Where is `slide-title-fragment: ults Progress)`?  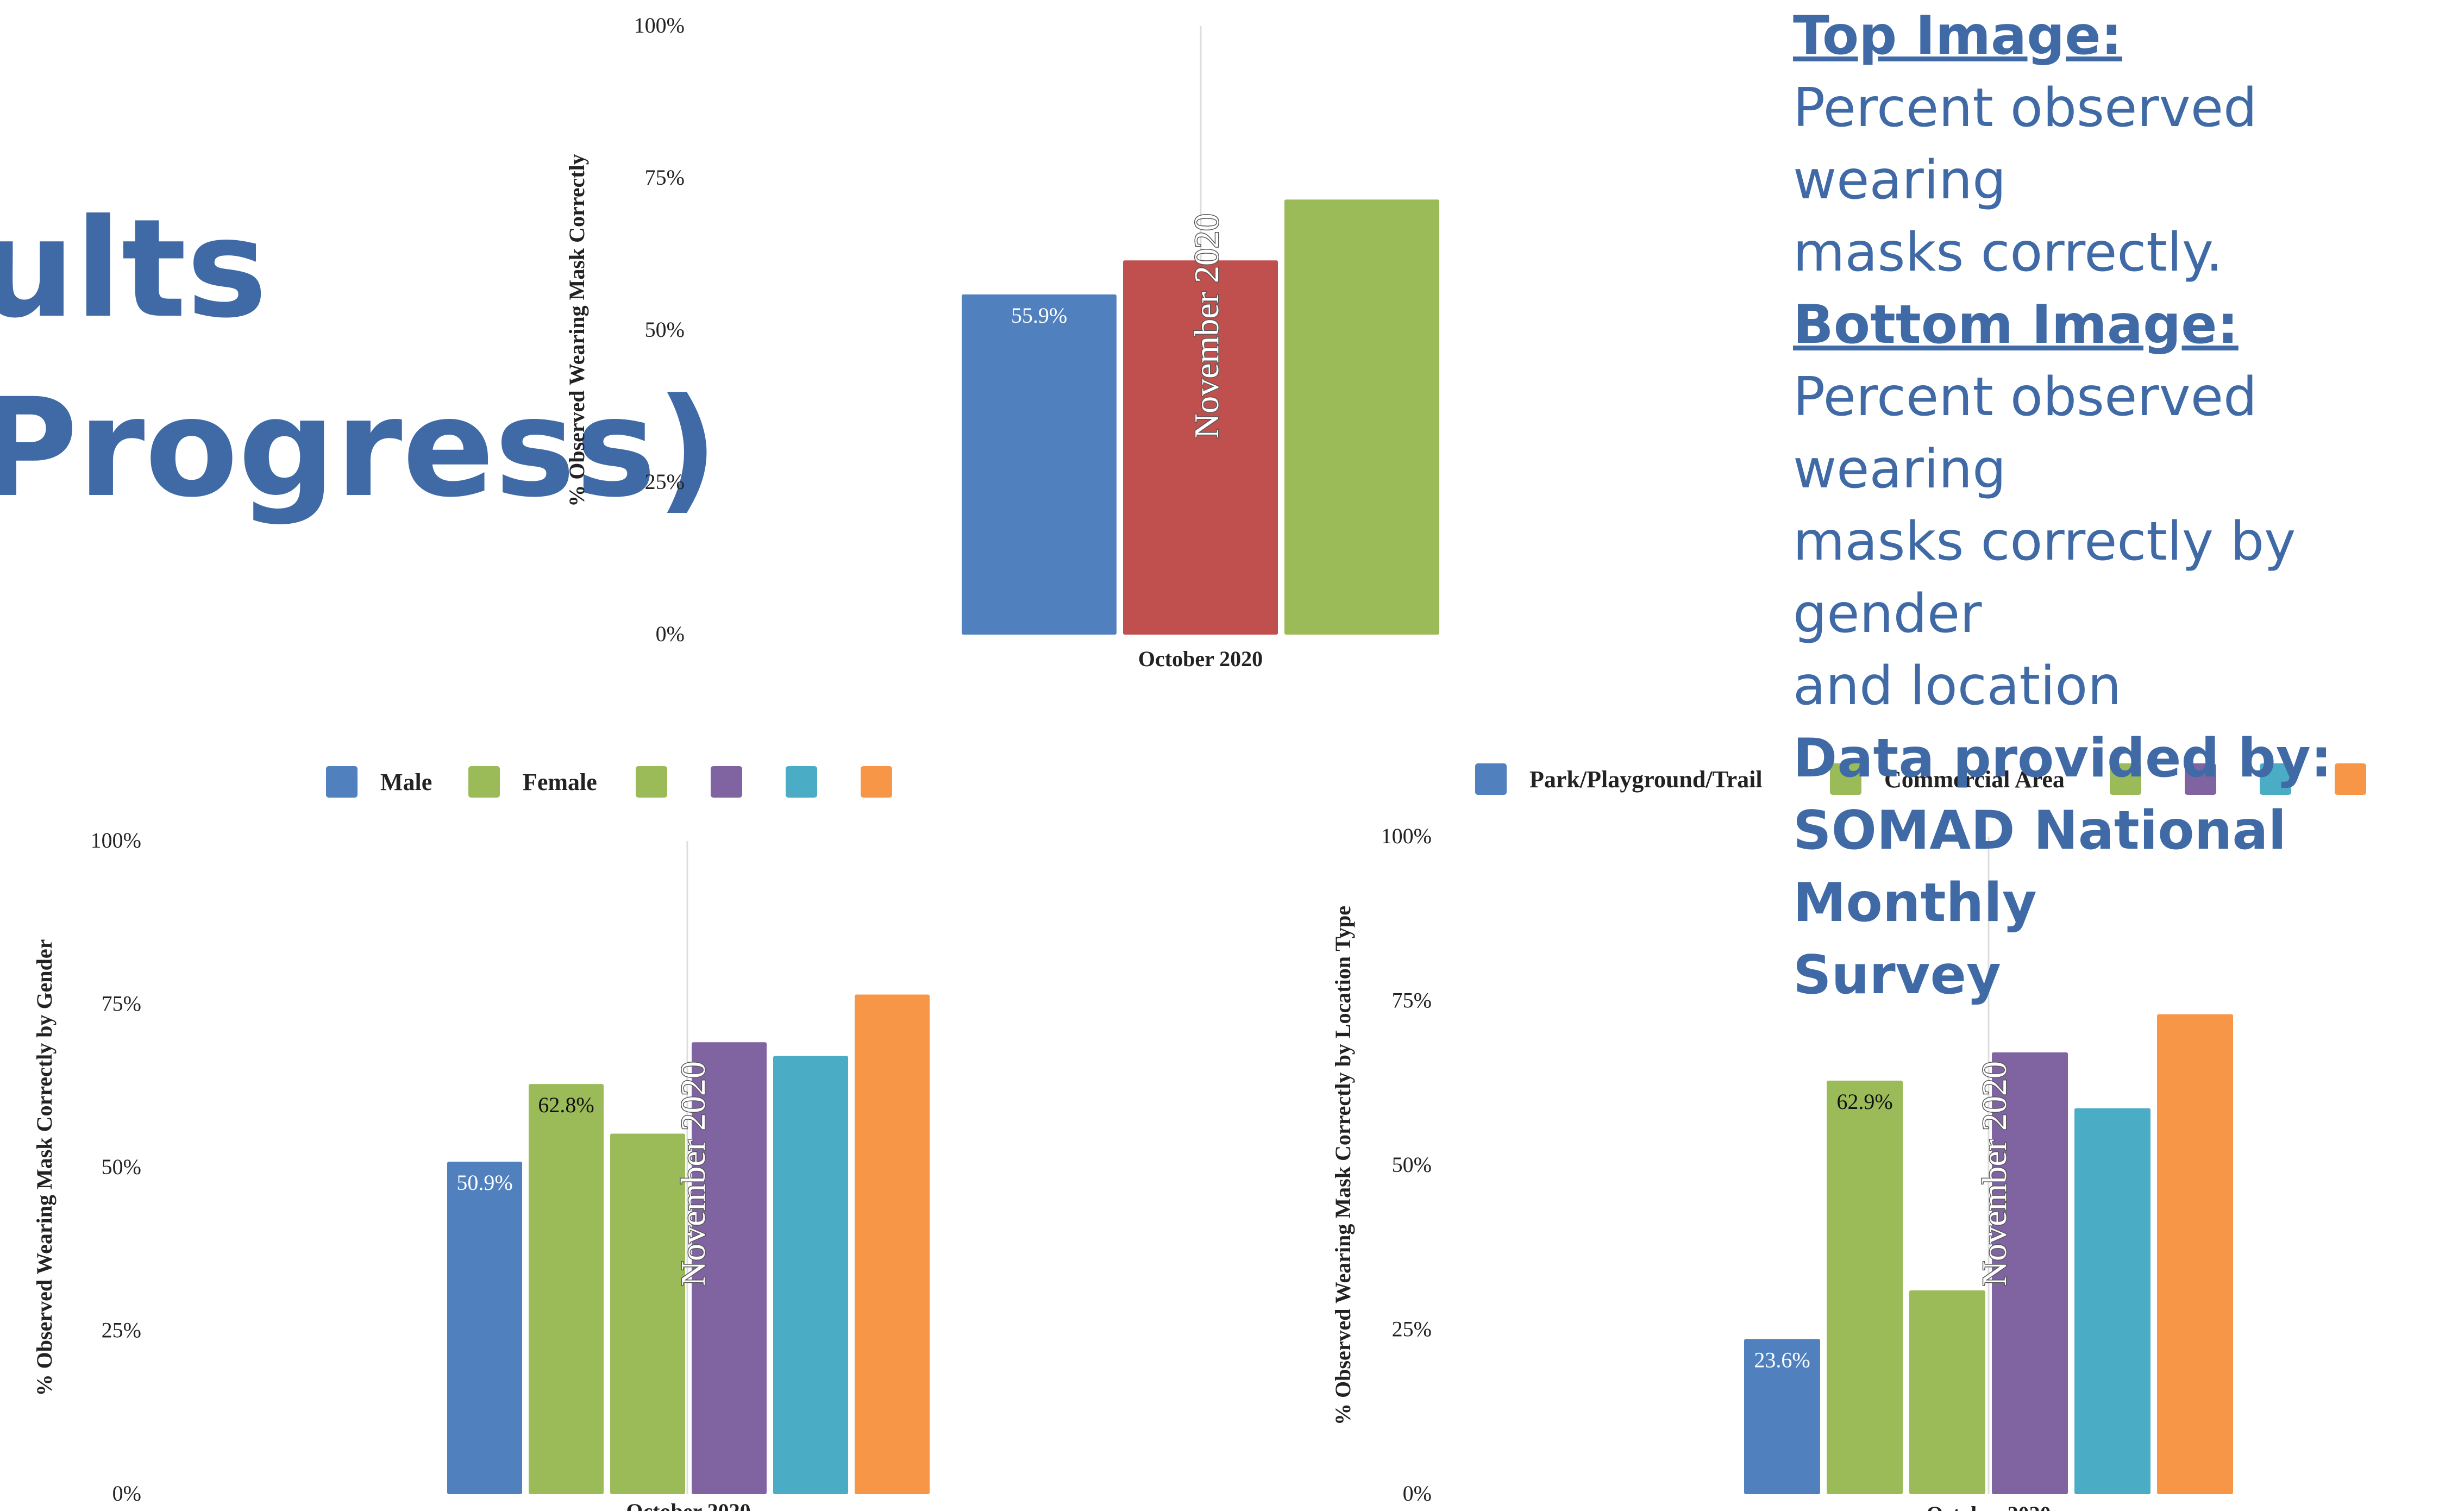
slide-title-fragment: ults Progress) is located at coordinates (359, 358).